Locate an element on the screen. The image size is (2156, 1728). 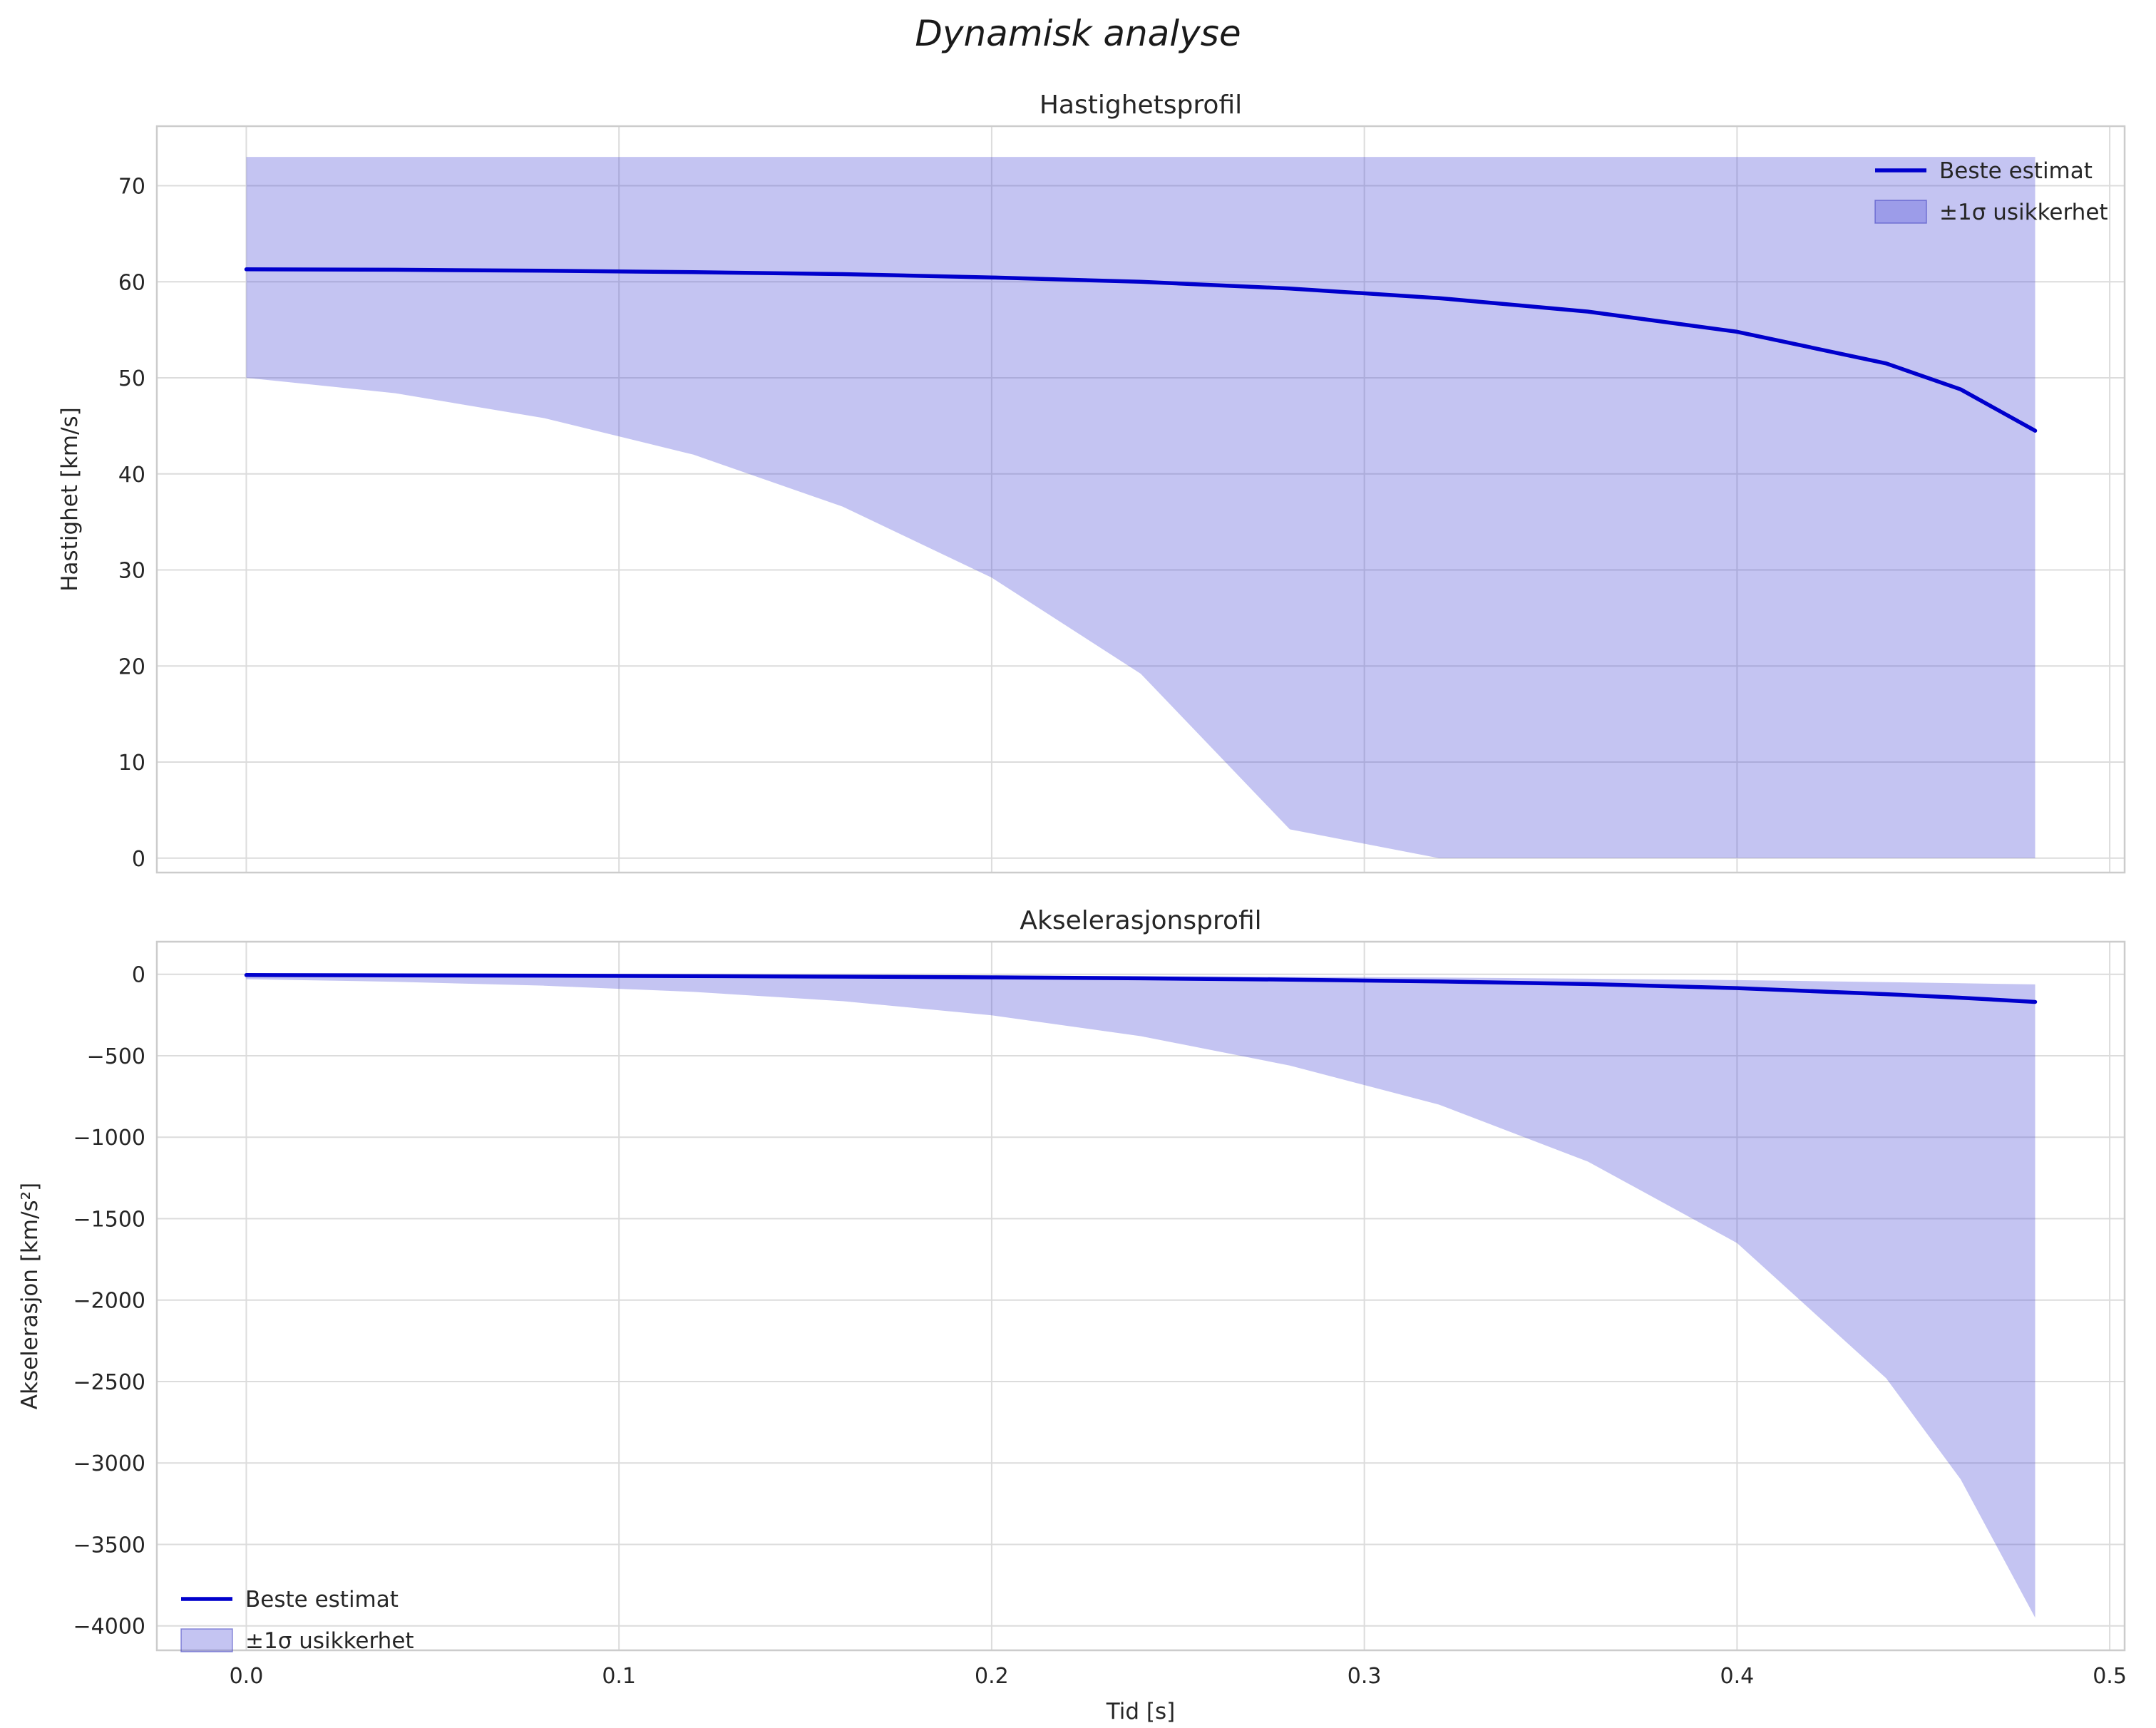
y-tick-label: 40 is located at coordinates (131, 475).